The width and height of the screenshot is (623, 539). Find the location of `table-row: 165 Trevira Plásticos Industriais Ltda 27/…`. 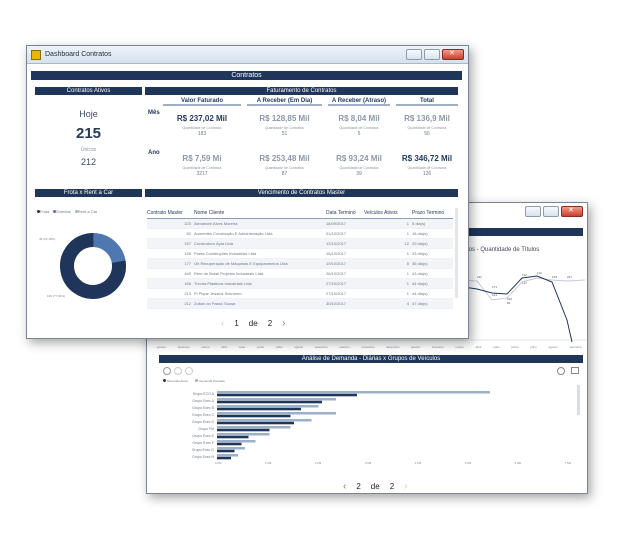

table-row: 165 Trevira Plásticos Industriais Ltda 27/… is located at coordinates (300, 284).